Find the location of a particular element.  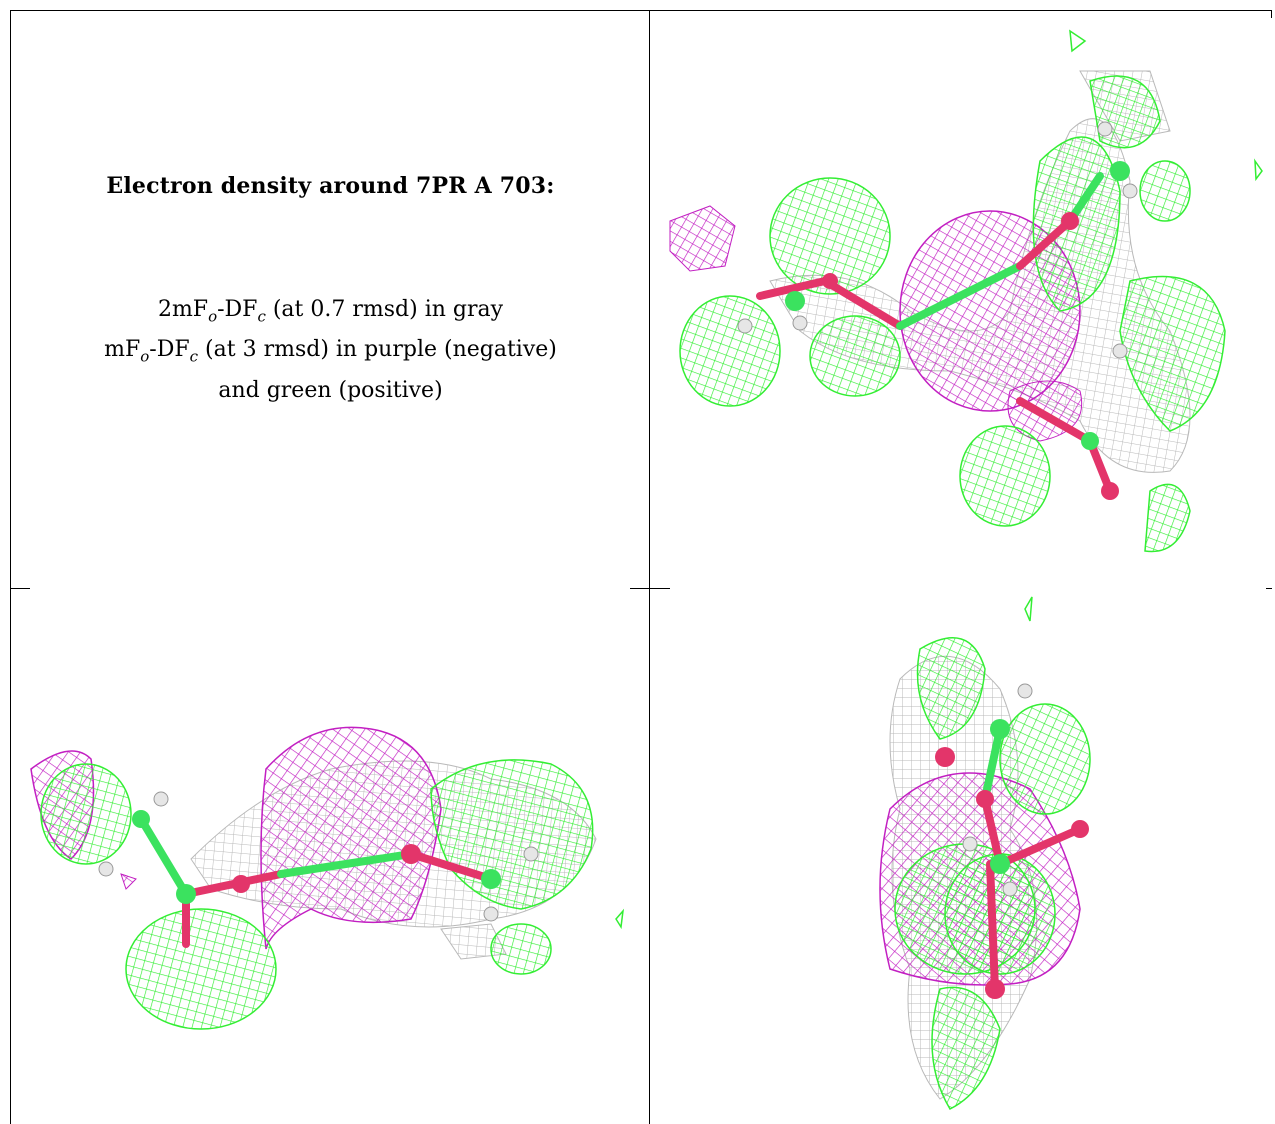

table-row-divider-left is located at coordinates (20, 588).